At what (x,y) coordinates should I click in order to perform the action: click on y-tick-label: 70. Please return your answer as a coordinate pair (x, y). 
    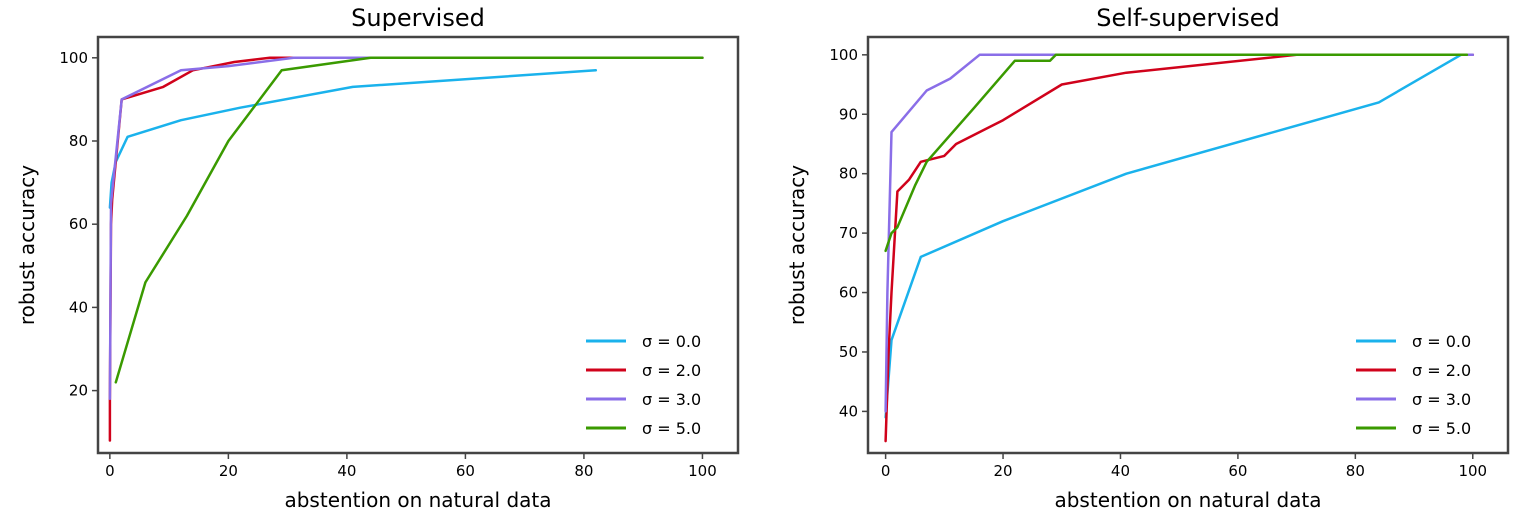
    Looking at the image, I should click on (848, 233).